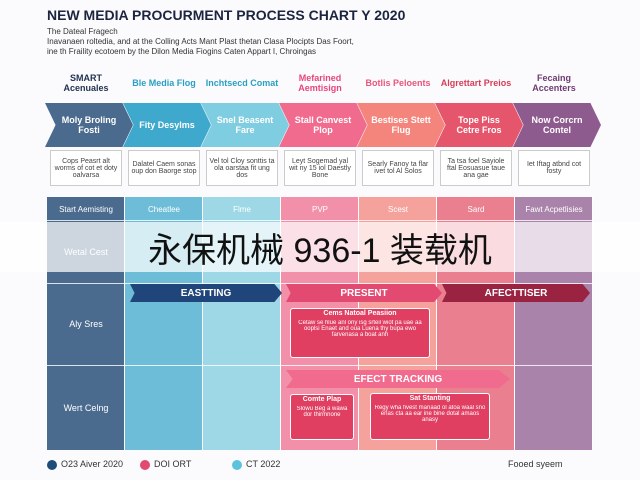 This screenshot has width=640, height=480. I want to click on step-chevron: Fity Desylms, so click(167, 125).